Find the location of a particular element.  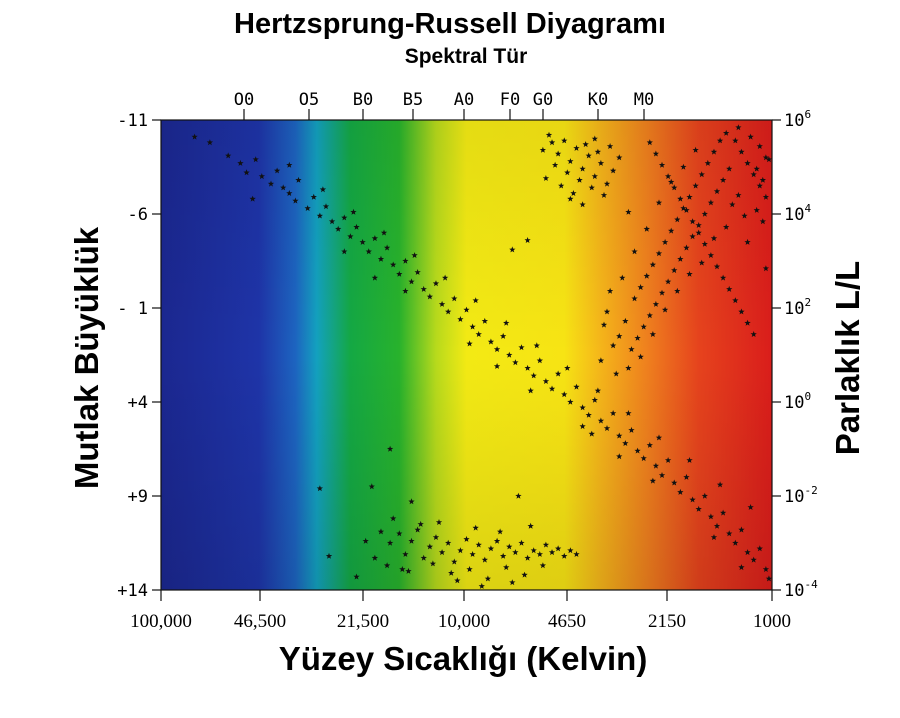

y-left-tick-label: - 1 is located at coordinates (132, 309).